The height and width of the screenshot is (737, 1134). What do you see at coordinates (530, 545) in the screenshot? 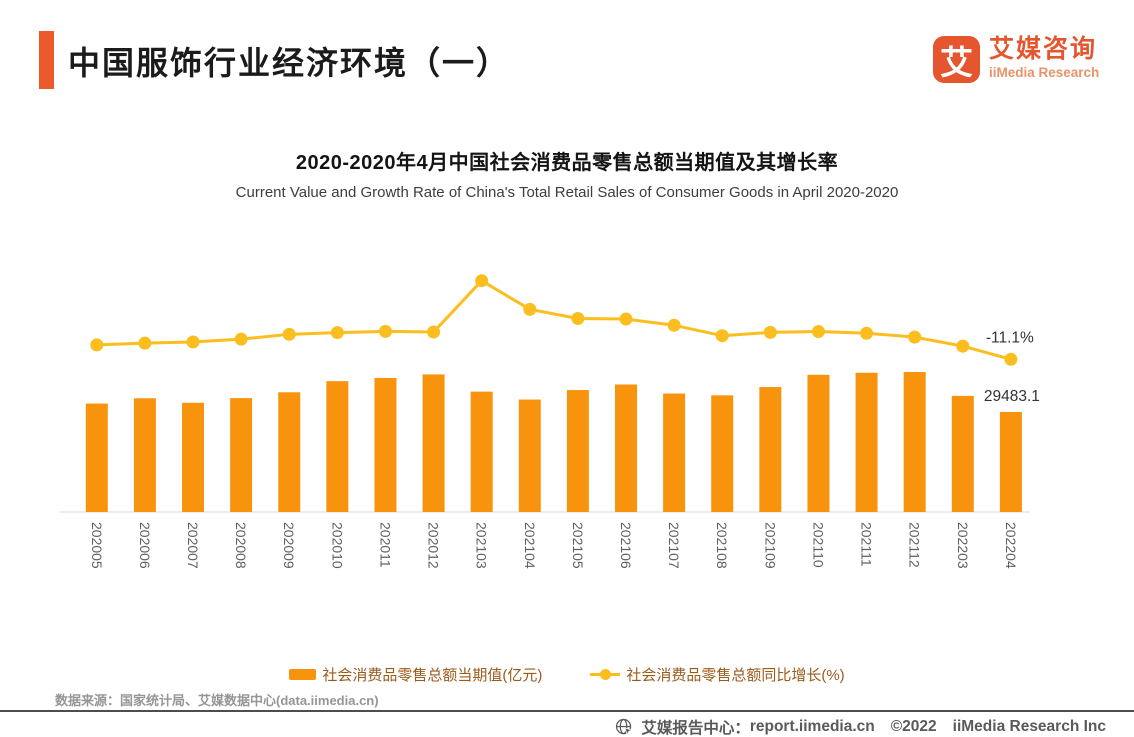
I see `x-axis-label-202104: 202104` at bounding box center [530, 545].